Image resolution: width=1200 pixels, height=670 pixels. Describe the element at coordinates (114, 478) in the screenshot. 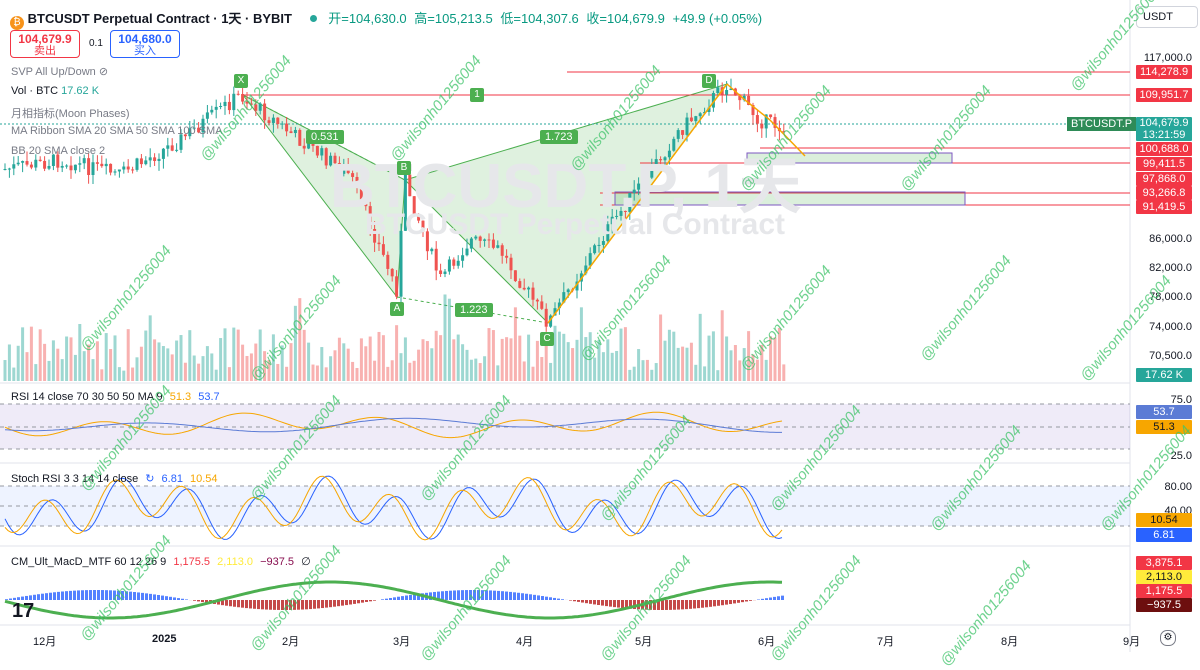

I see `stoch-label: Stoch RSI 3 3 14 14 close ↻ 6.81 10.54` at that location.